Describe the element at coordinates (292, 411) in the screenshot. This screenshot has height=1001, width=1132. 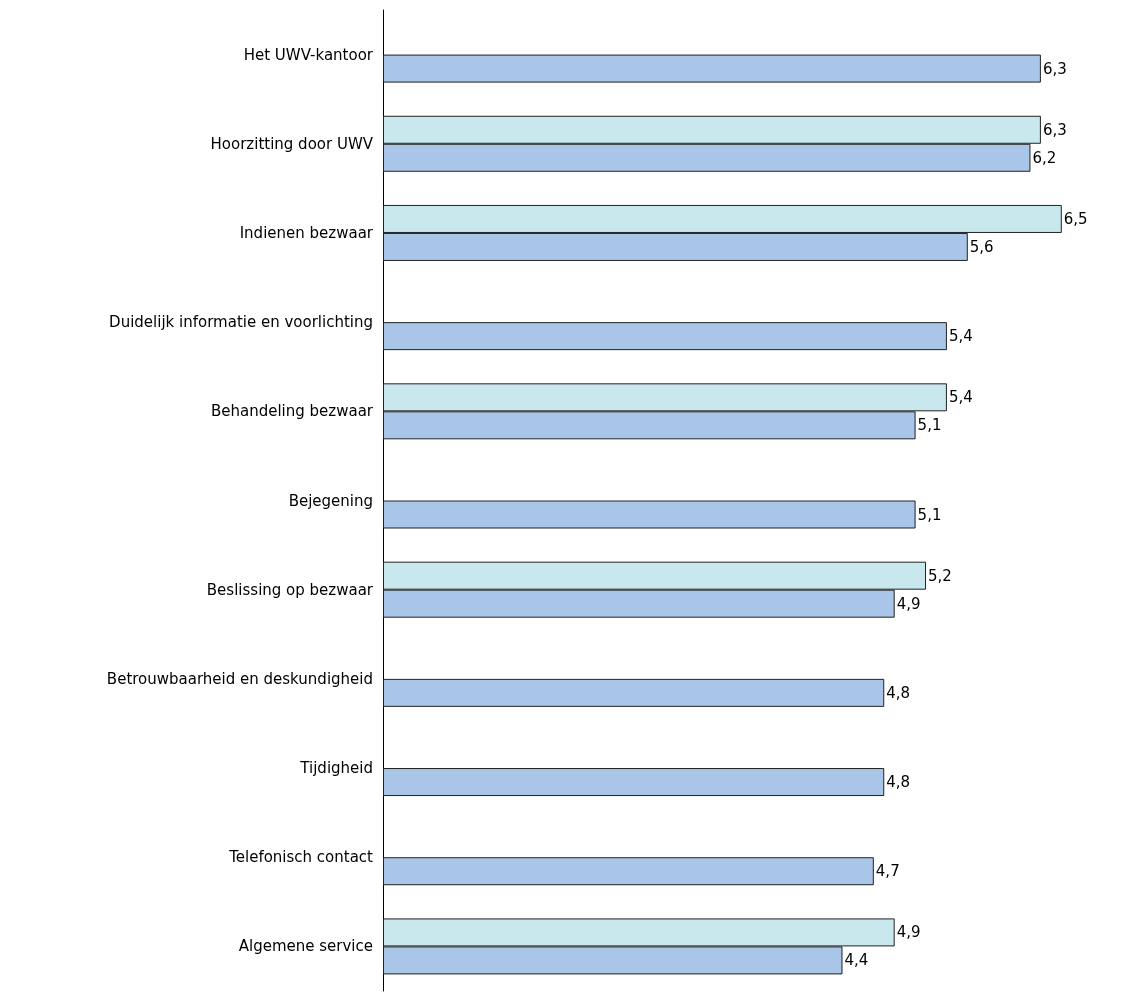
I see `y-tick-label: Behandeling bezwaar` at that location.